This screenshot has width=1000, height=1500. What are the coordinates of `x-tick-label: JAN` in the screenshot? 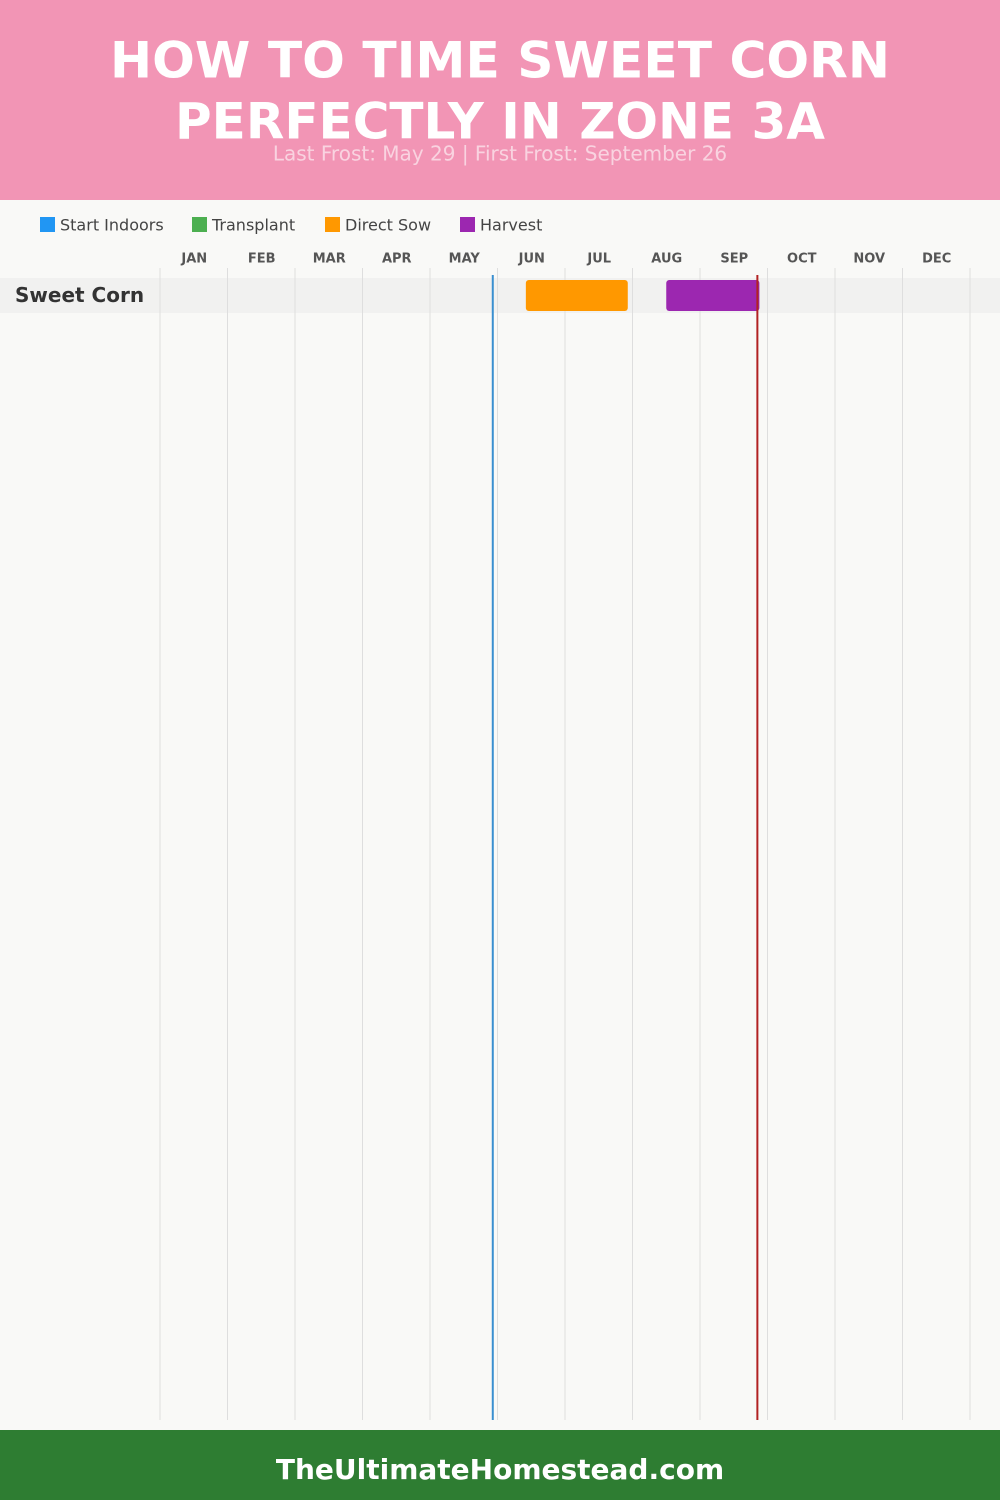 It's located at (193, 259).